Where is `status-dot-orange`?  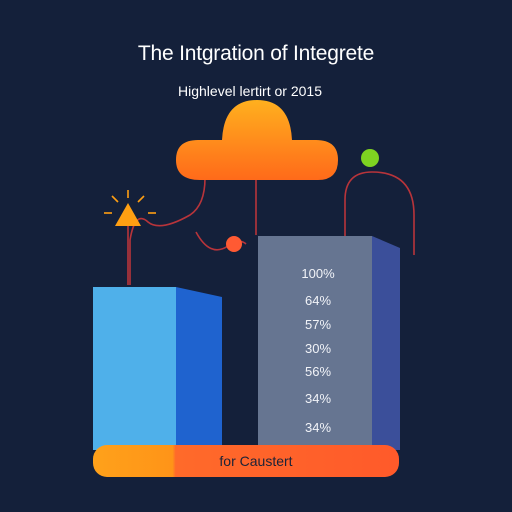
status-dot-orange is located at coordinates (234, 244).